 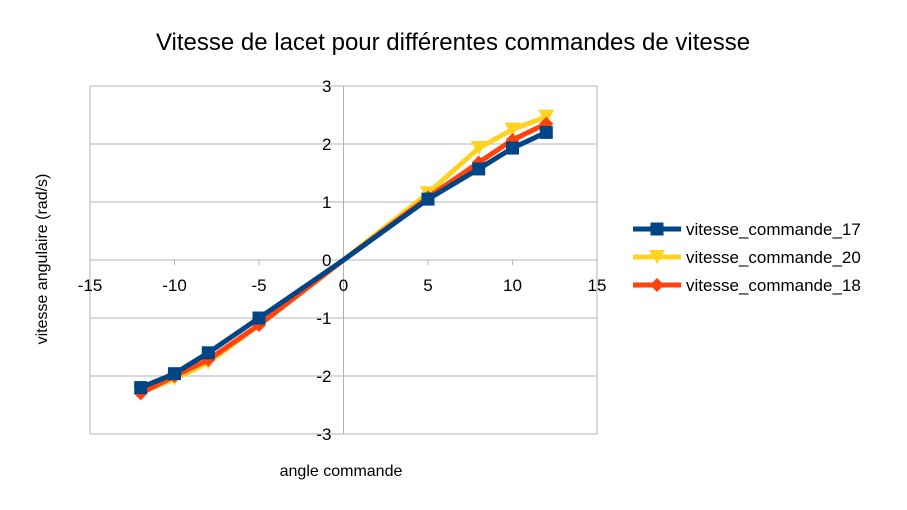 What do you see at coordinates (326, 86) in the screenshot?
I see `y-tick-label-0: 3` at bounding box center [326, 86].